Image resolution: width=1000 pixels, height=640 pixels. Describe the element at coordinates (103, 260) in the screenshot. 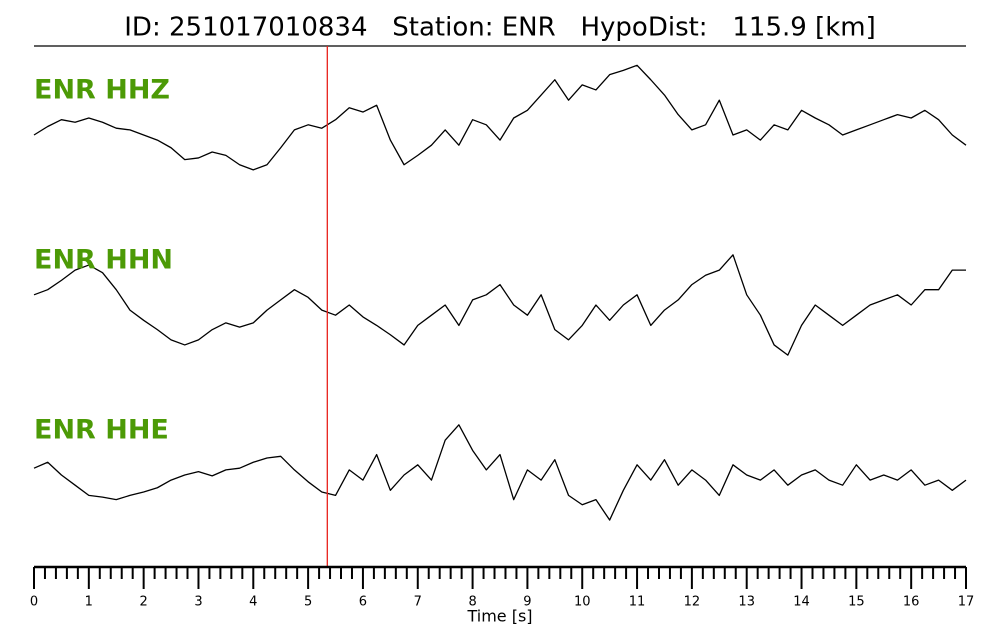

I see `trace-label: ENR HHN` at that location.